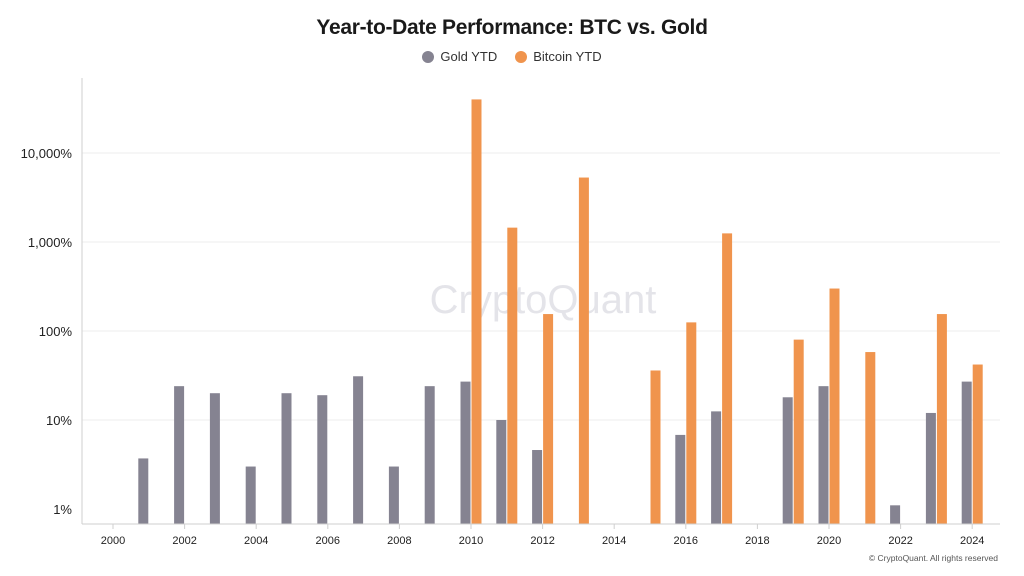  Describe the element at coordinates (429, 455) in the screenshot. I see `gold-bar: 2009 Gold YTD: 24%` at that location.